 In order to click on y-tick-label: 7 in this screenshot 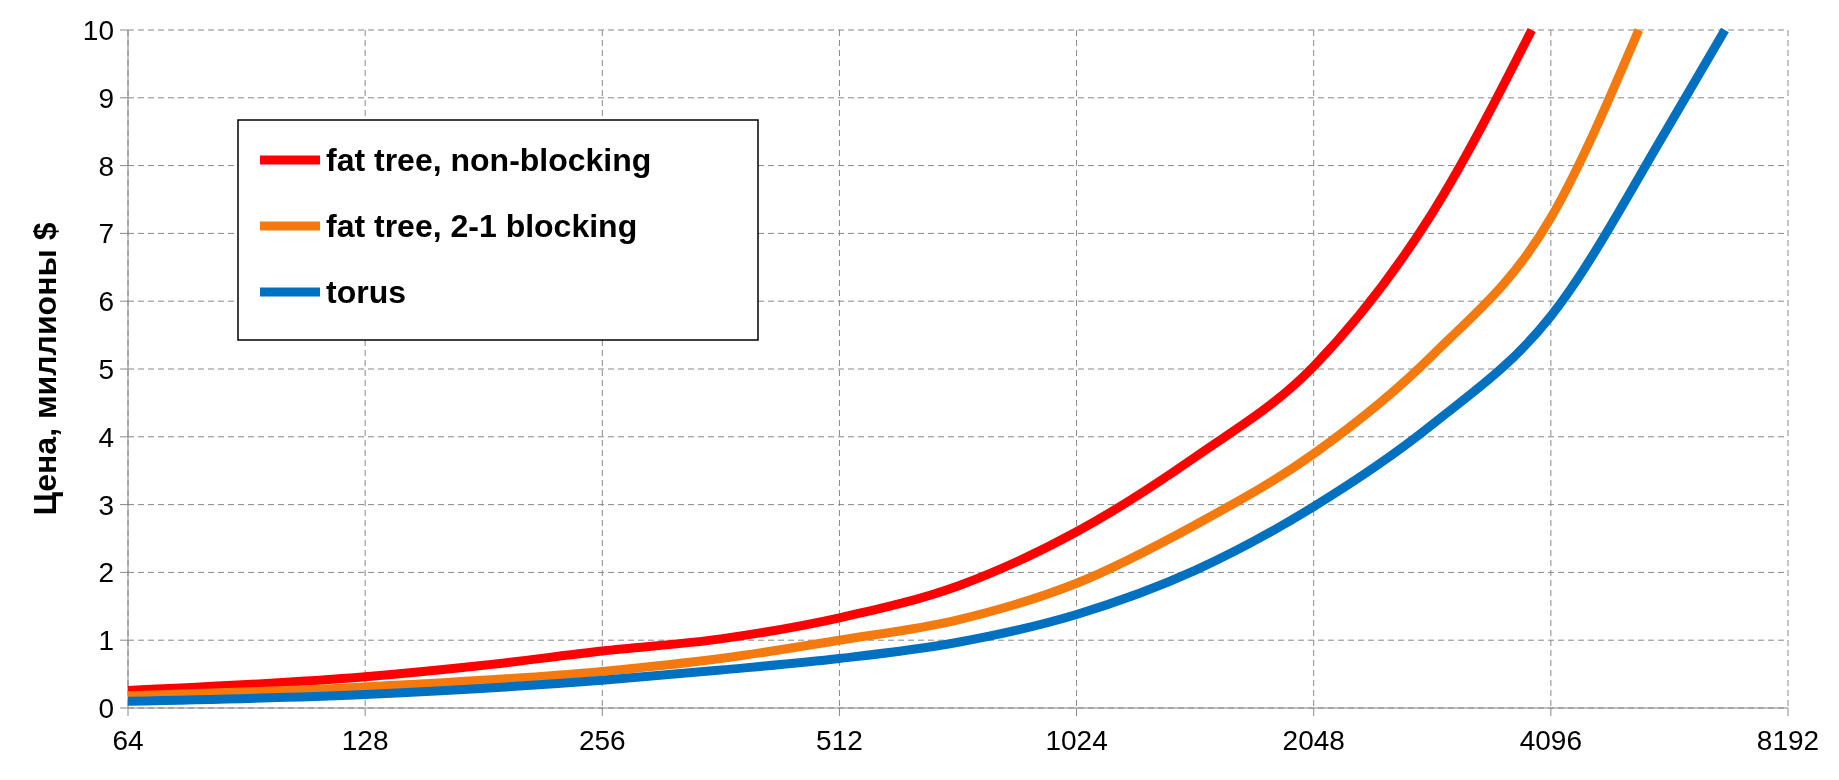, I will do `click(106, 234)`.